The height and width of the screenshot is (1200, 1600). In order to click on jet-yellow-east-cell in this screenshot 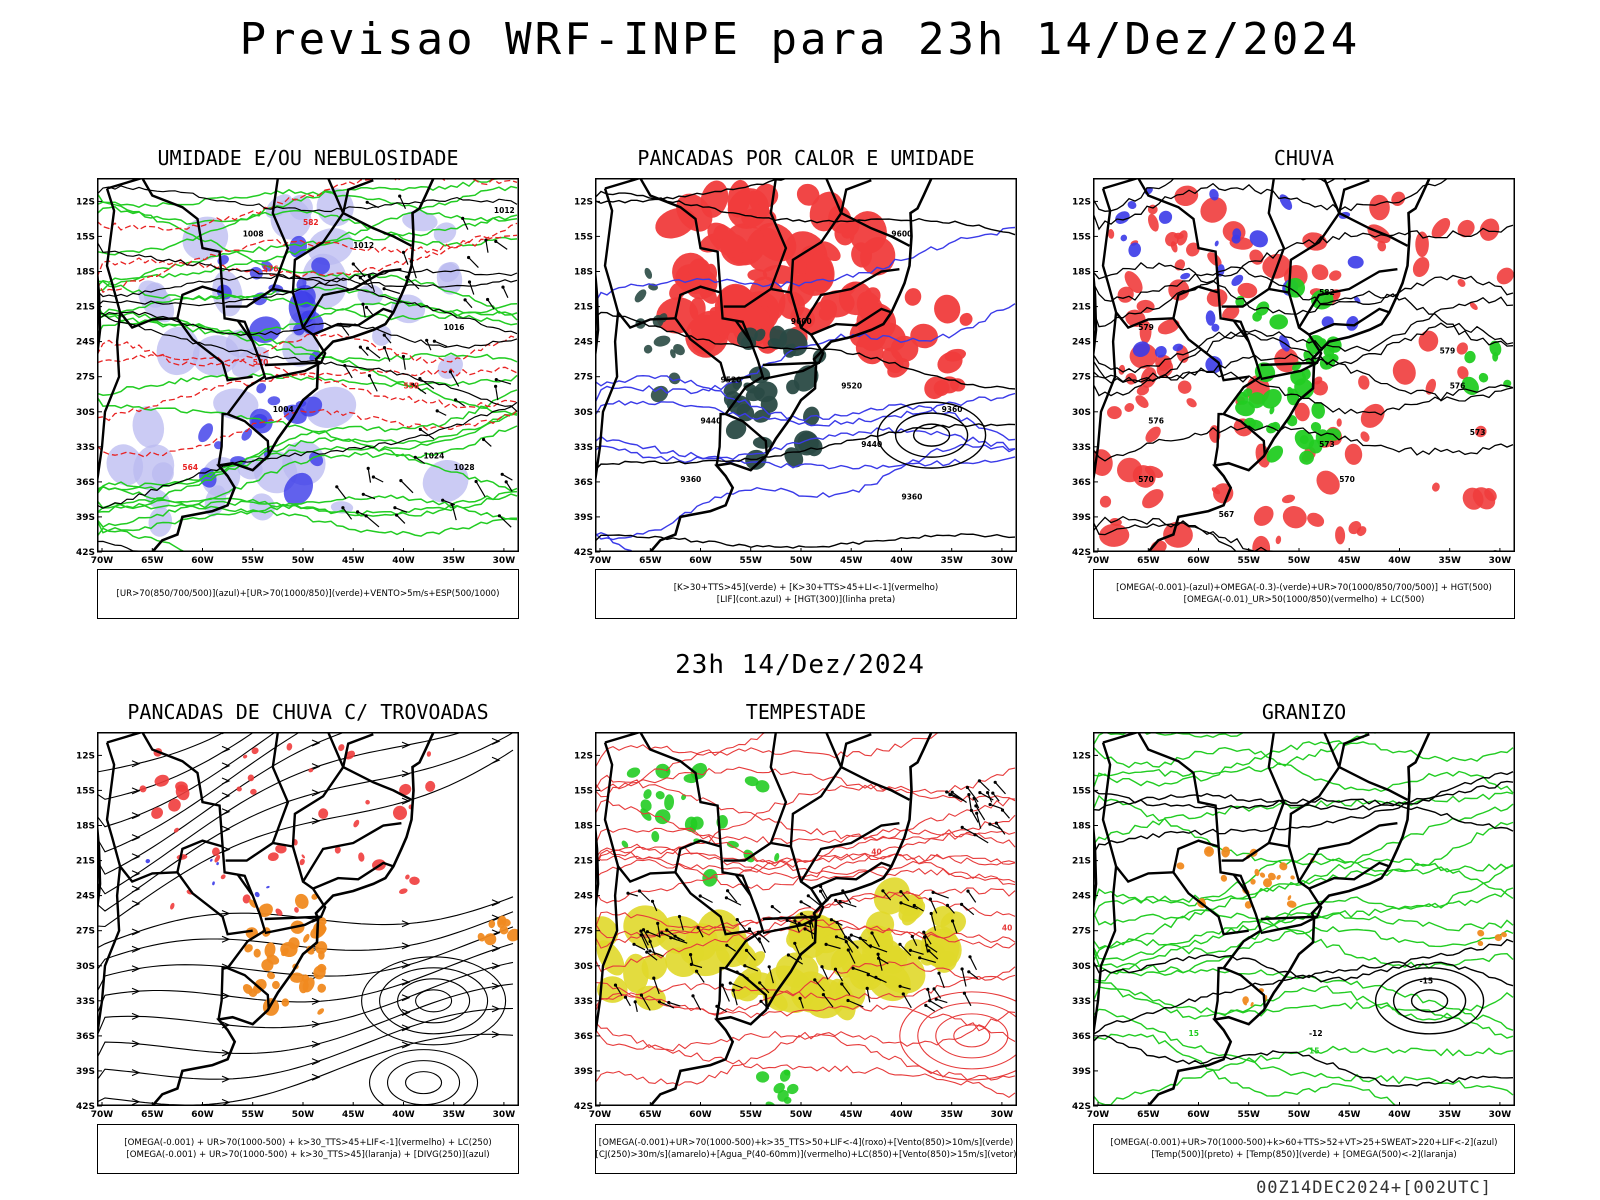, I will do `click(911, 914)`.